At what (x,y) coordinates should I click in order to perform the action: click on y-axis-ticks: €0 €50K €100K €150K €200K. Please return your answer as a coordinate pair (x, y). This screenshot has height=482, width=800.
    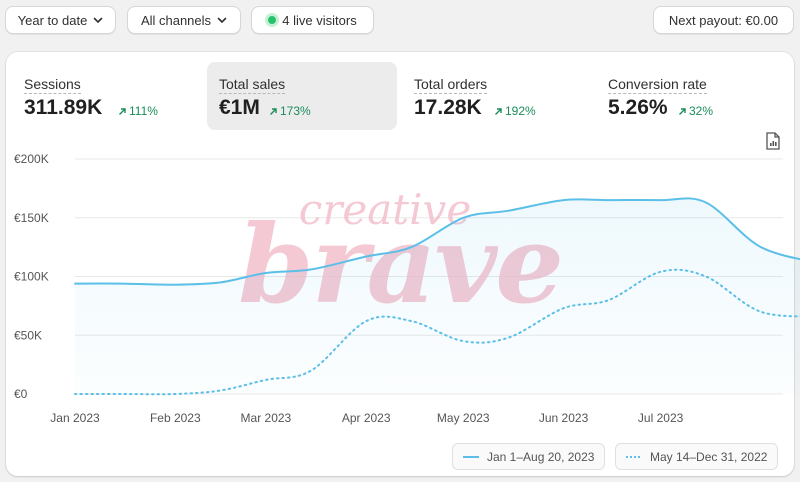
    Looking at the image, I should click on (31, 276).